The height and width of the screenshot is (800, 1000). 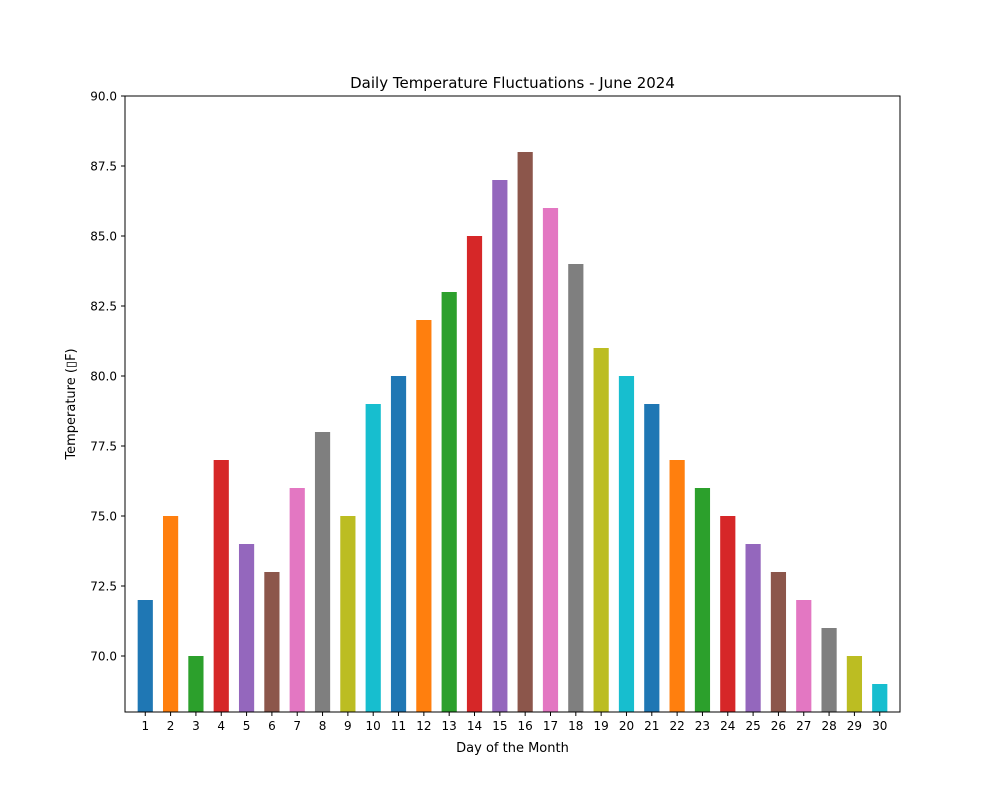 I want to click on x-tick-label: 22, so click(x=676, y=726).